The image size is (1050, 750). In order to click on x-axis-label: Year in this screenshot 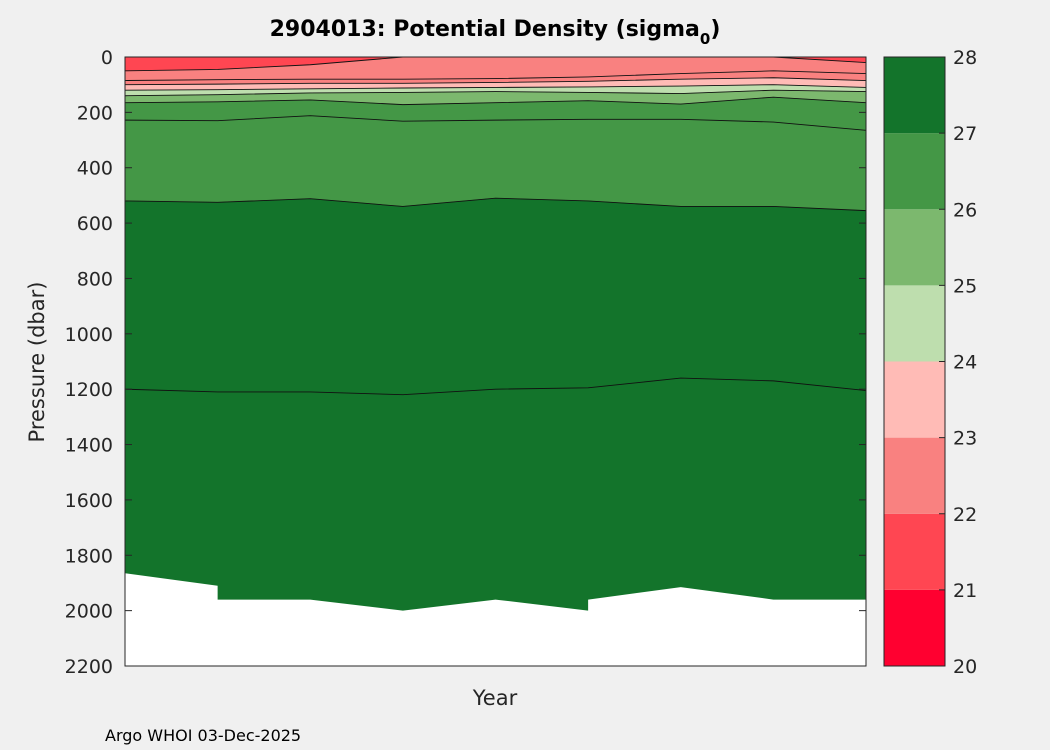, I will do `click(495, 698)`.